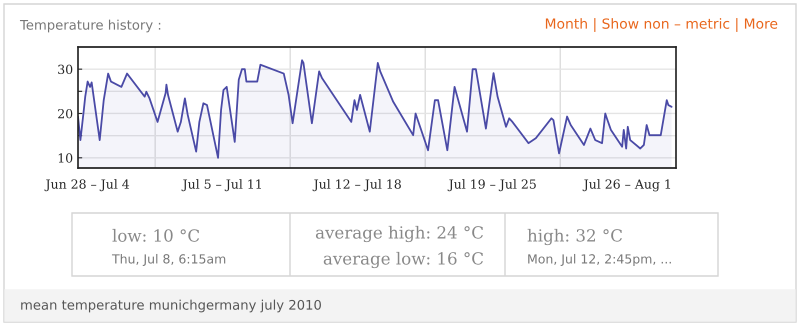  Describe the element at coordinates (399, 234) in the screenshot. I see `text: average high: 24 °C` at that location.